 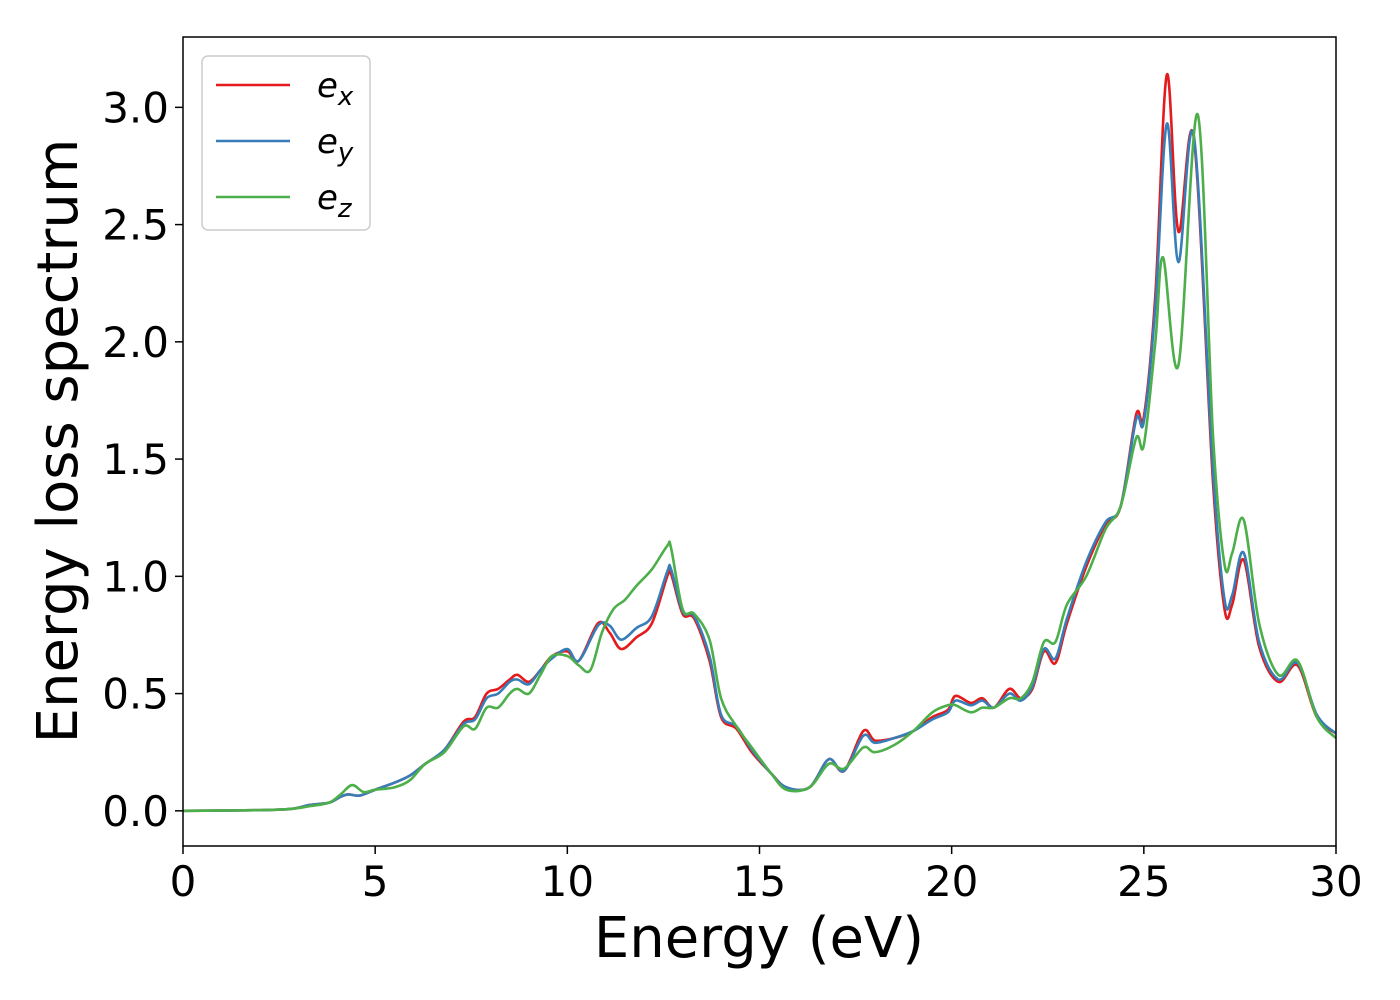 I want to click on x-tick-label: 30, so click(x=1335, y=881).